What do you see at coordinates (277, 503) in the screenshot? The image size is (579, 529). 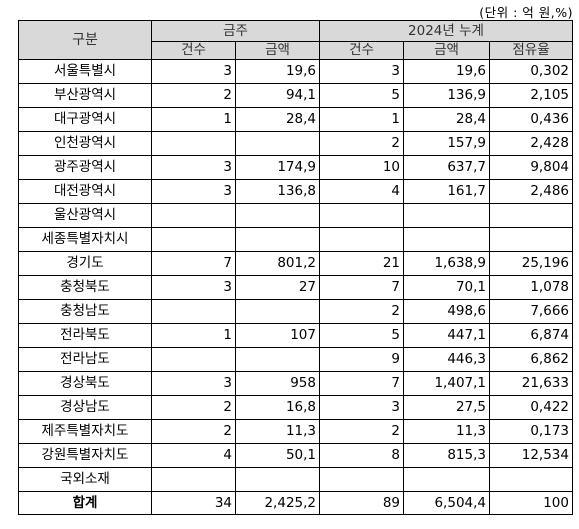 I see `total-weekly-amount: 2,425,2` at bounding box center [277, 503].